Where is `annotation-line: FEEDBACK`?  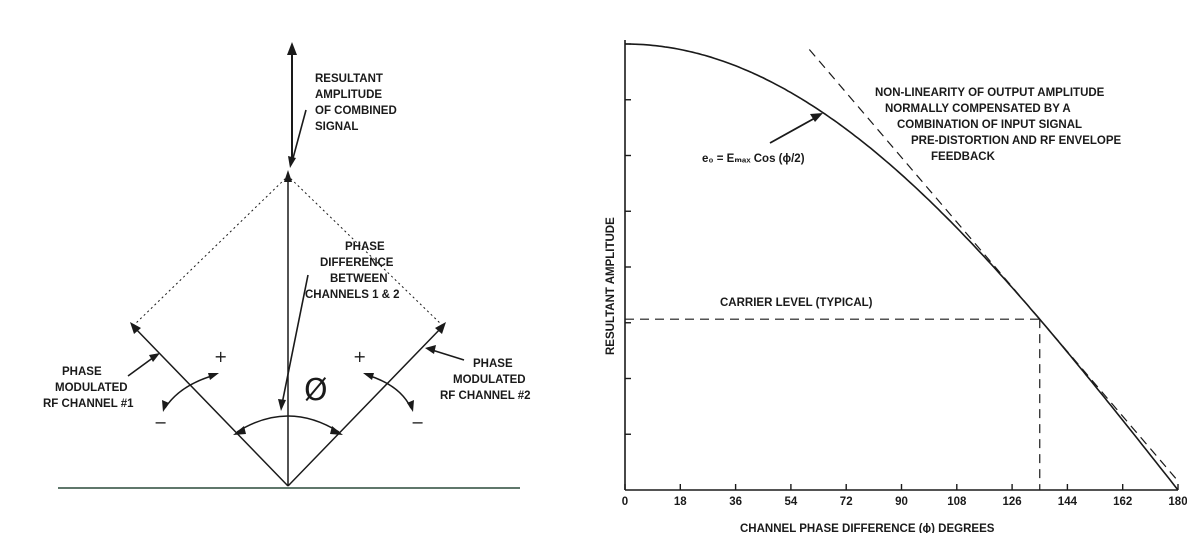
annotation-line: FEEDBACK is located at coordinates (963, 157).